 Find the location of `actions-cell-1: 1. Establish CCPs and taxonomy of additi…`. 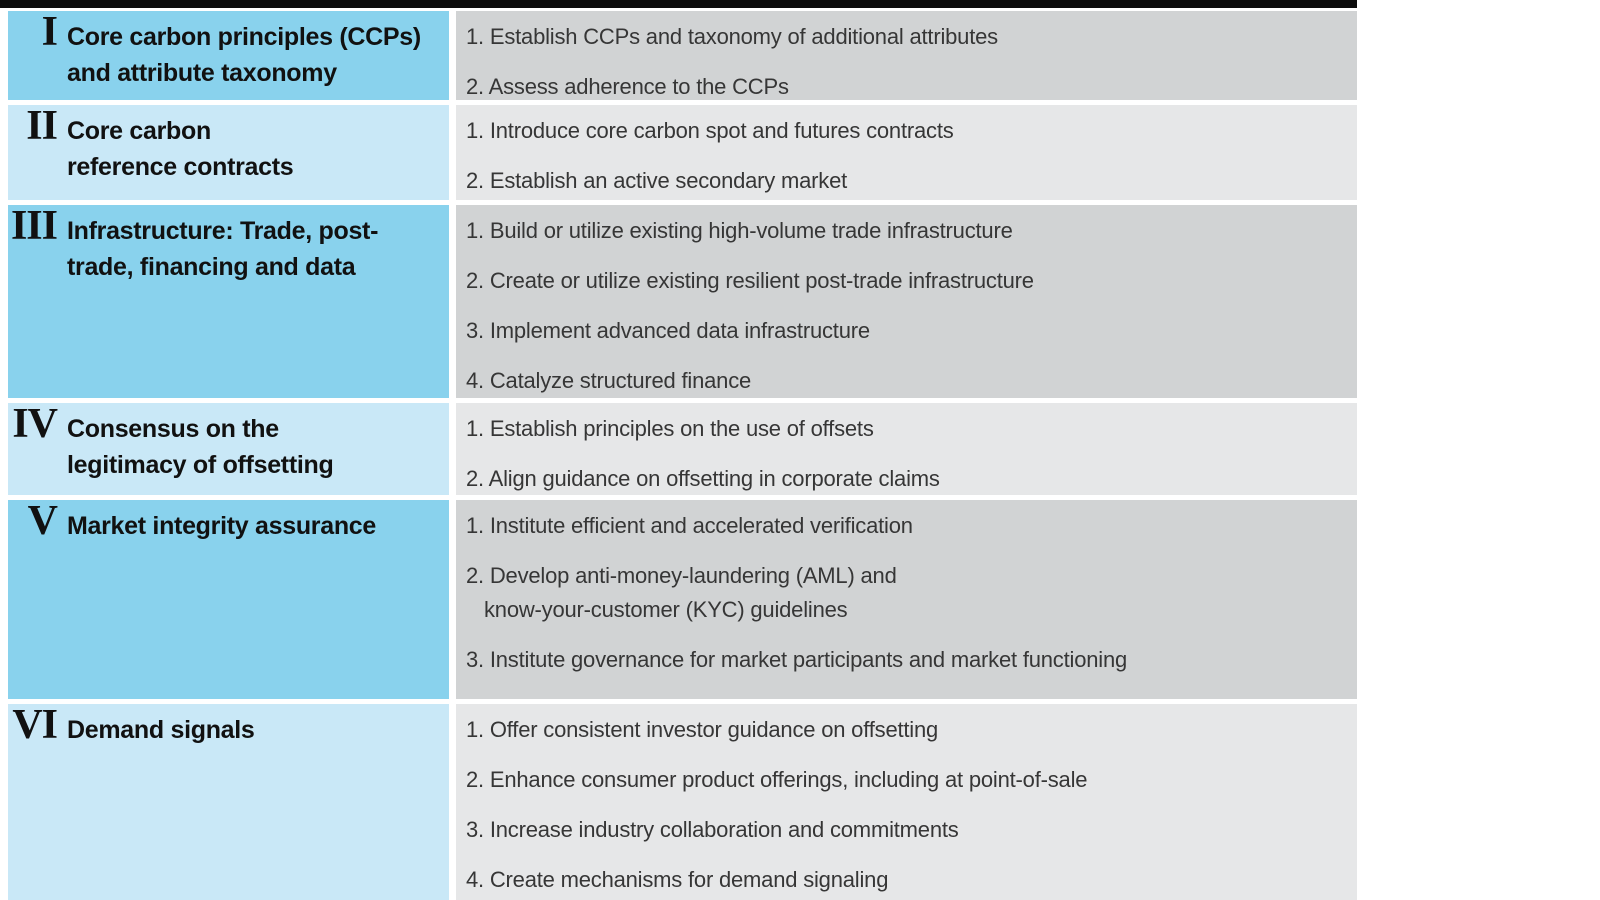

actions-cell-1: 1. Establish CCPs and taxonomy of additi… is located at coordinates (906, 55).